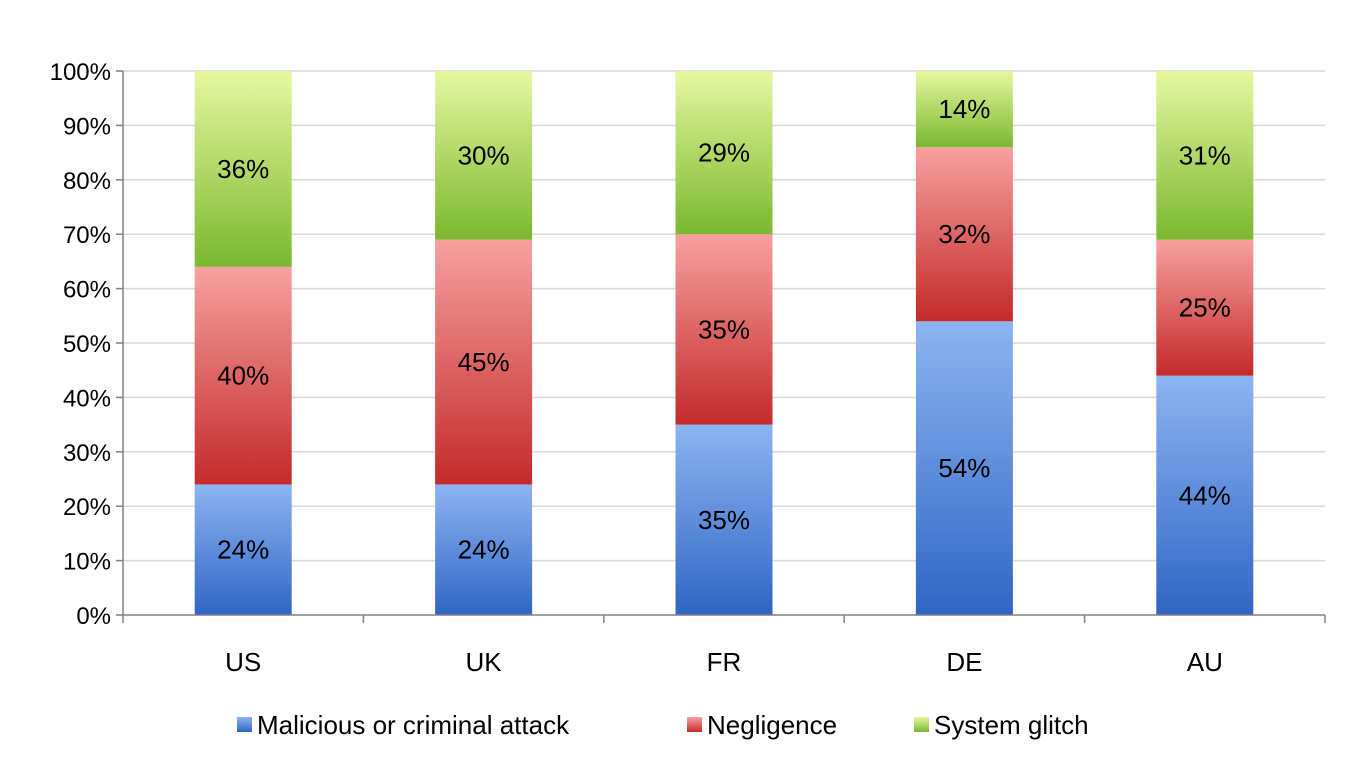 This screenshot has width=1364, height=772. I want to click on x-tick-label: AU, so click(1205, 662).